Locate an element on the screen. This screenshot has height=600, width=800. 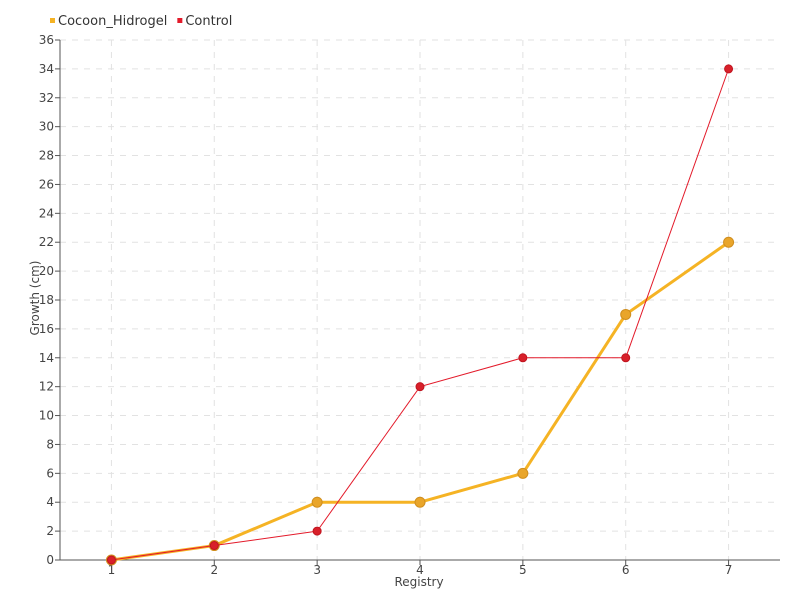
y-tick-label: 30 is located at coordinates (46, 127).